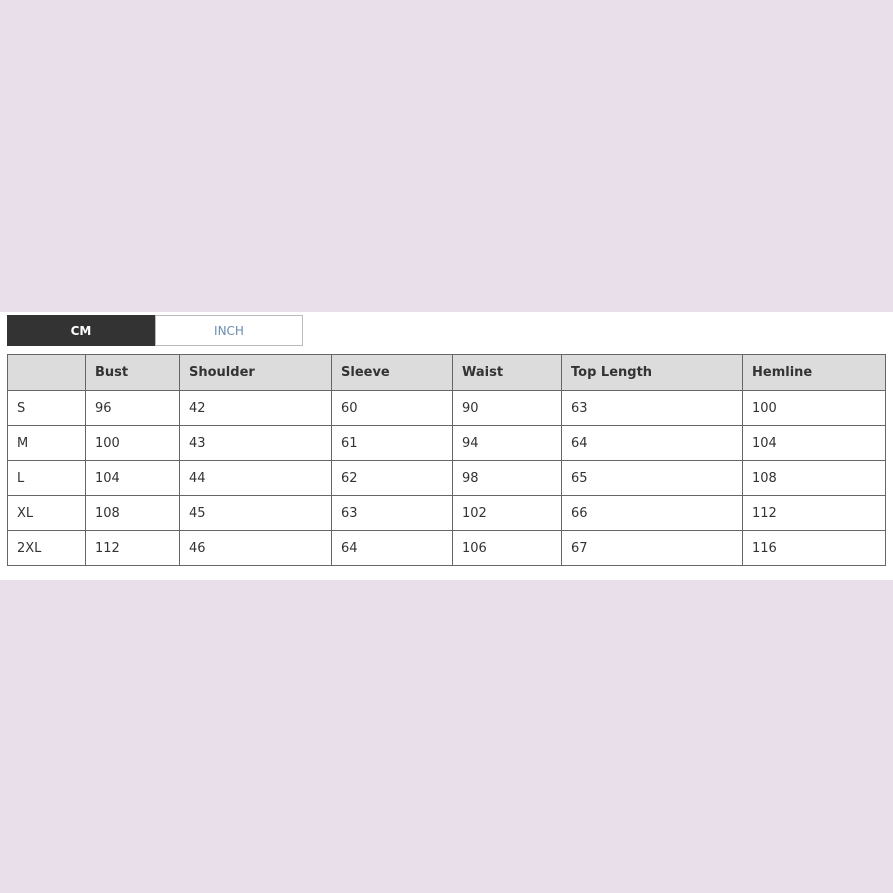  I want to click on measurement-cell: 102, so click(507, 513).